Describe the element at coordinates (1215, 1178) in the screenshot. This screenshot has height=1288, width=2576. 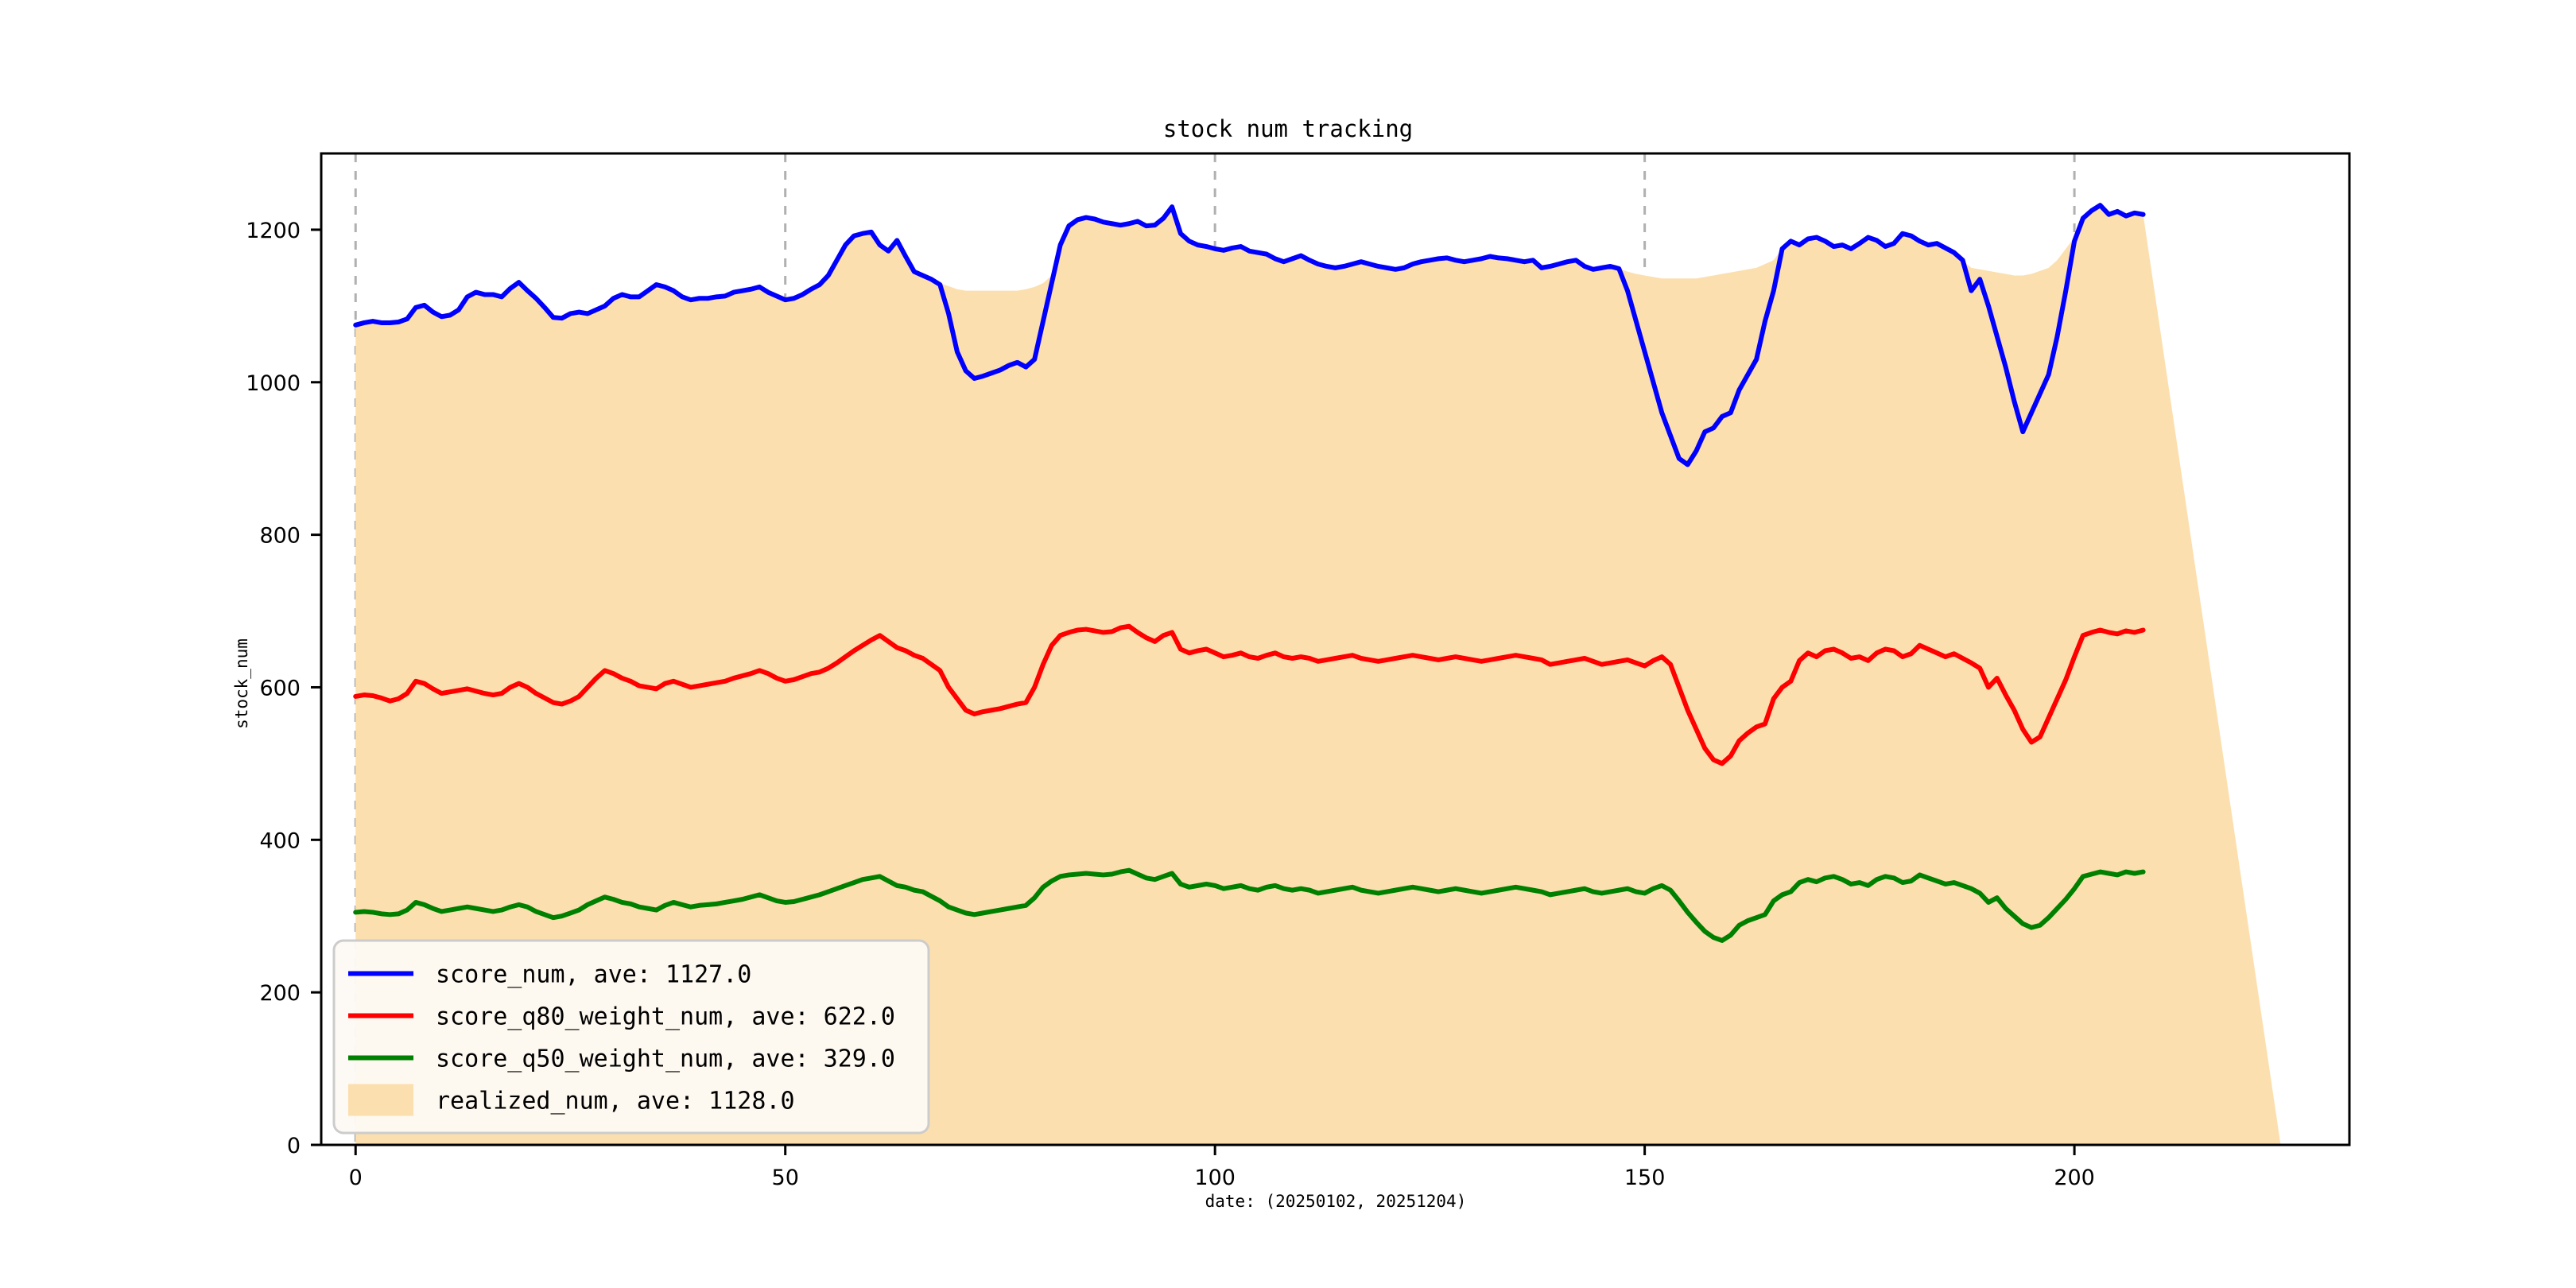
I see `x-ticklabel-100: 100` at that location.